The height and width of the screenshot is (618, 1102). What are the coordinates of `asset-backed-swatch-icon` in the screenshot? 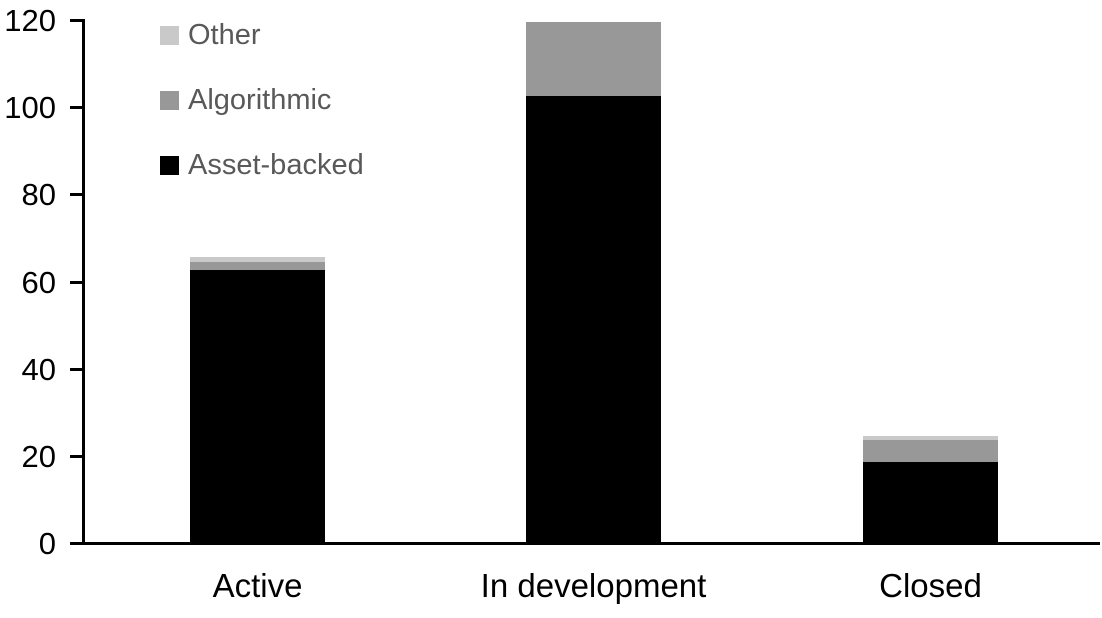 It's located at (169, 165).